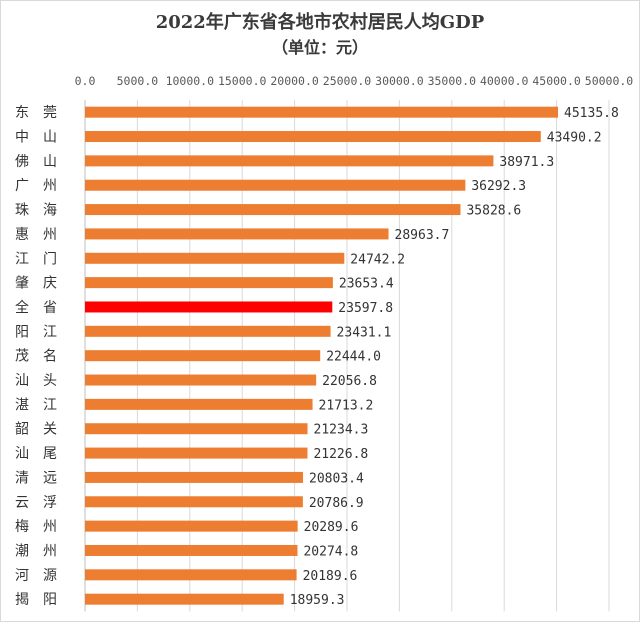 The image size is (640, 622). Describe the element at coordinates (365, 308) in the screenshot. I see `data-label: 23597.8` at that location.